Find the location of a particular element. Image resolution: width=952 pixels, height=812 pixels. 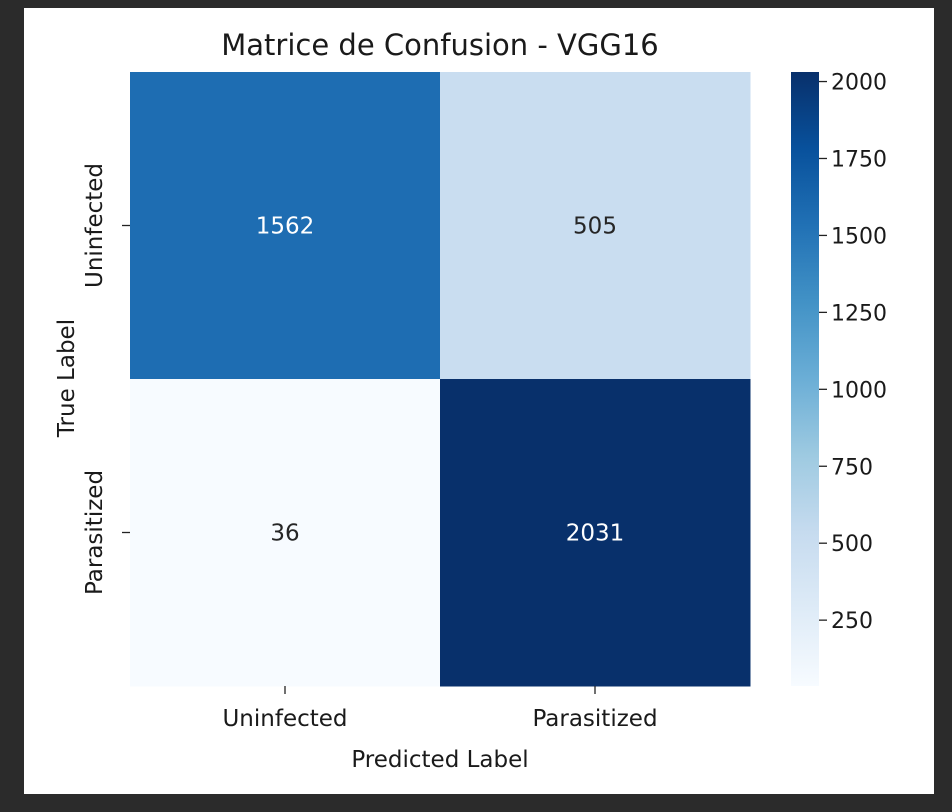

chart-title: Matrice de Confusion - VGG16 is located at coordinates (439, 45).